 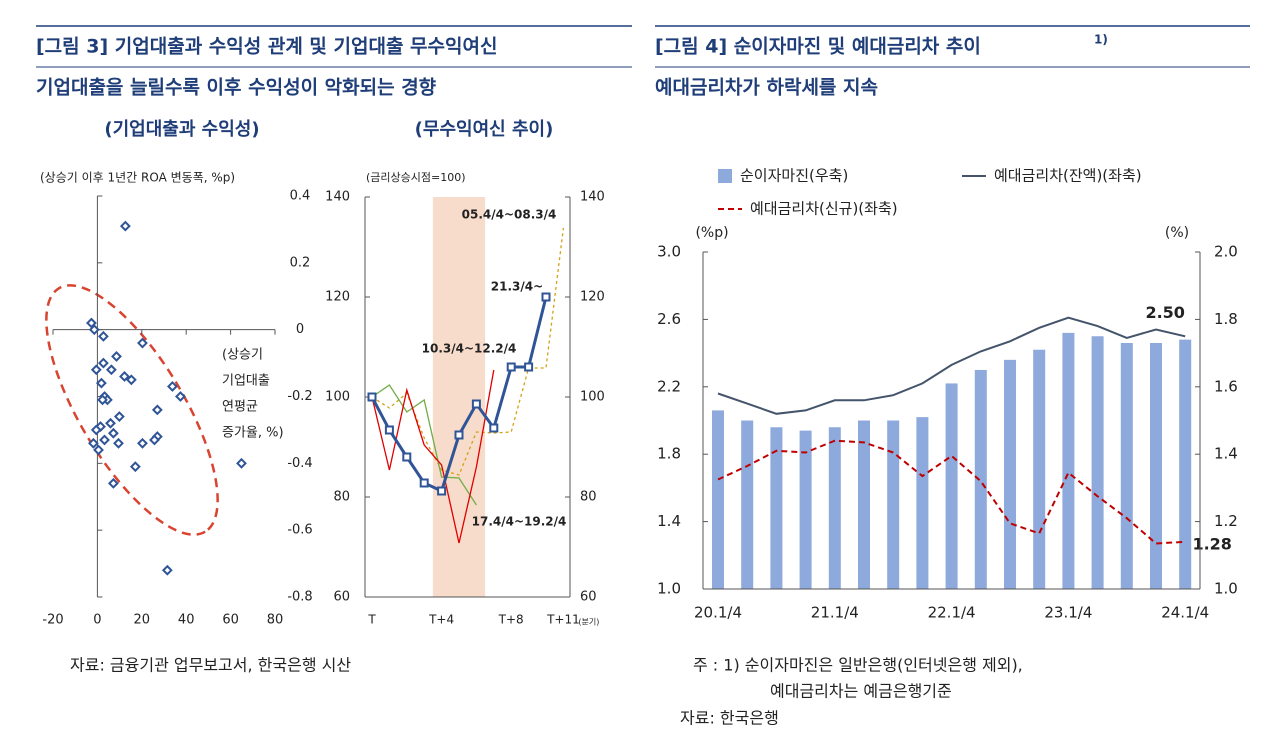 What do you see at coordinates (299, 597) in the screenshot?
I see `y-tick-label: -0.8` at bounding box center [299, 597].